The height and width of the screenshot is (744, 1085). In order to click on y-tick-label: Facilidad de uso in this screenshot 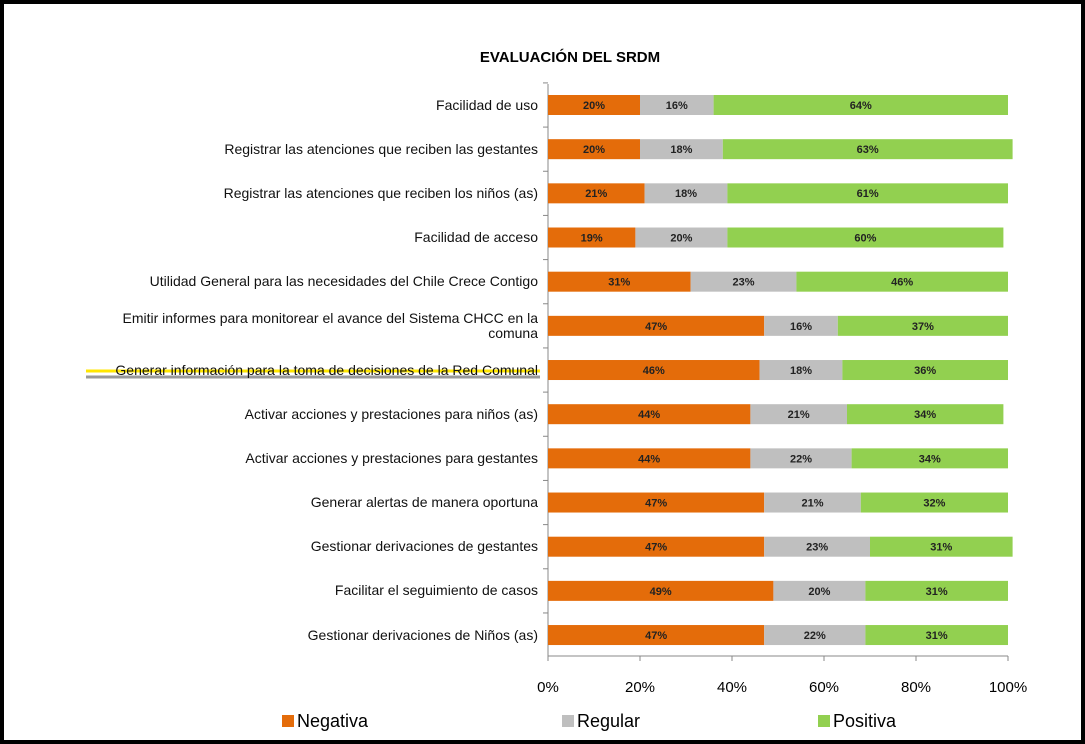, I will do `click(487, 104)`.